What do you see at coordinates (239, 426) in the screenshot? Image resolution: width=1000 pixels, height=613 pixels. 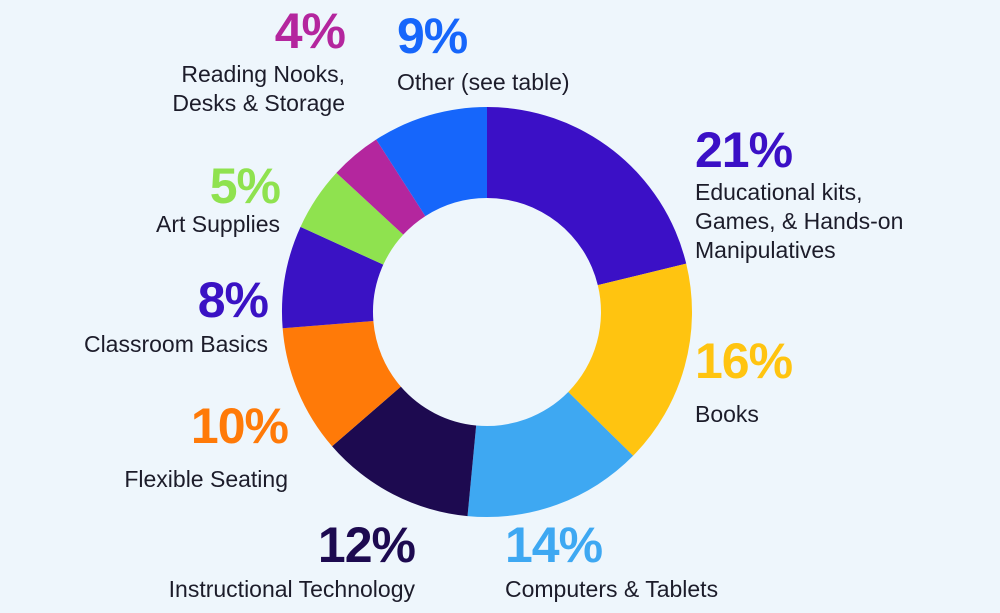 I see `percent-label: 10%` at bounding box center [239, 426].